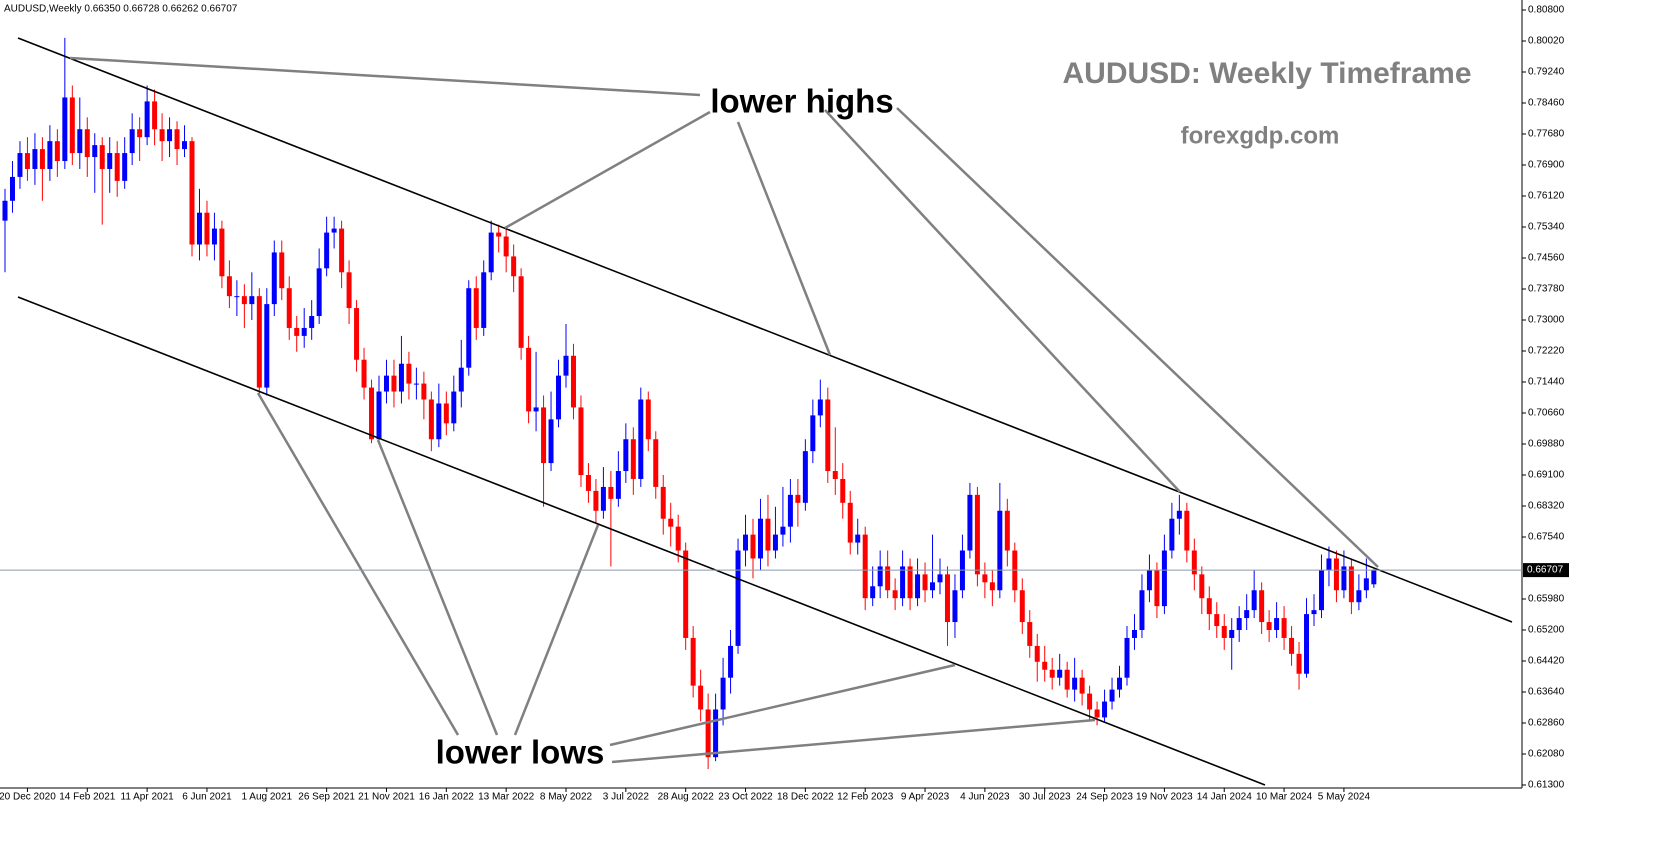 The height and width of the screenshot is (861, 1673). I want to click on price-tag, so click(1546, 570).